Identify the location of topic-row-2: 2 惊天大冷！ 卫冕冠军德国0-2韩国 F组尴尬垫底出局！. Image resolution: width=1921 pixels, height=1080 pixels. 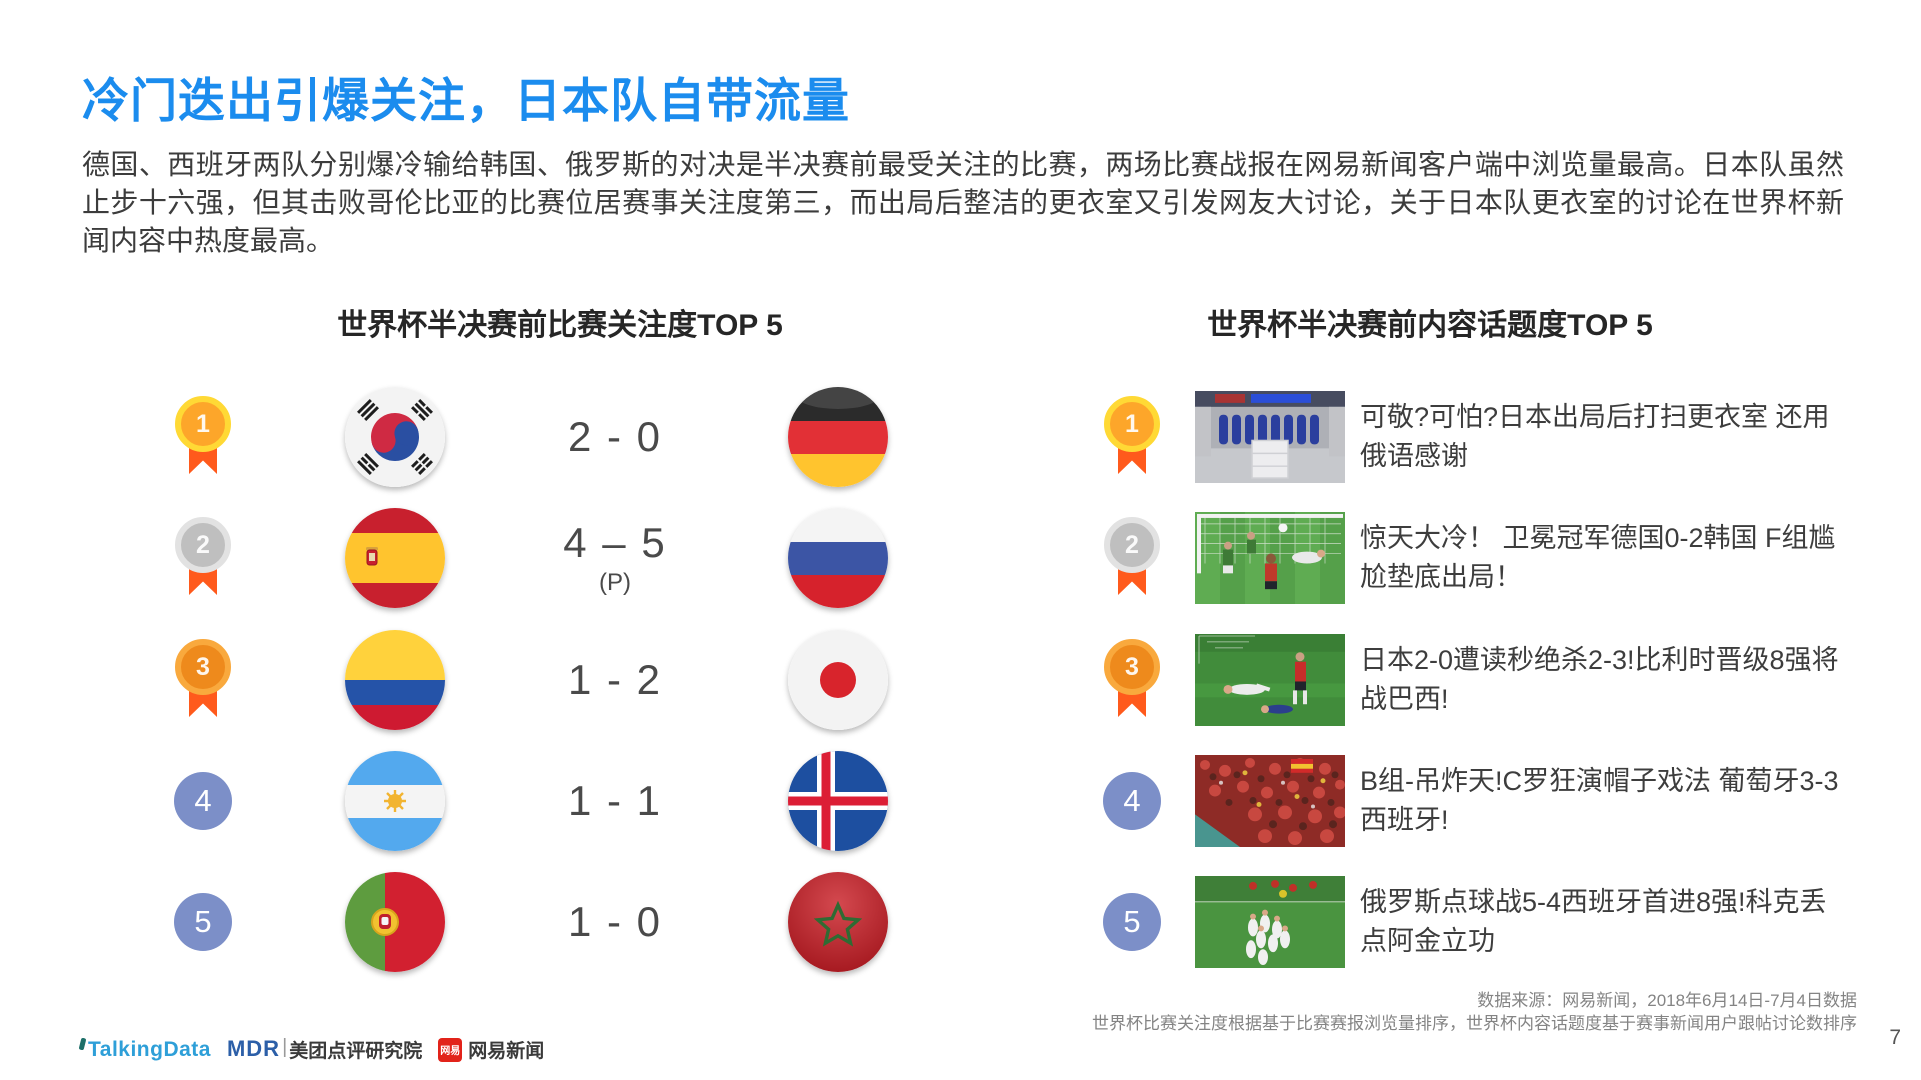
(1475, 558).